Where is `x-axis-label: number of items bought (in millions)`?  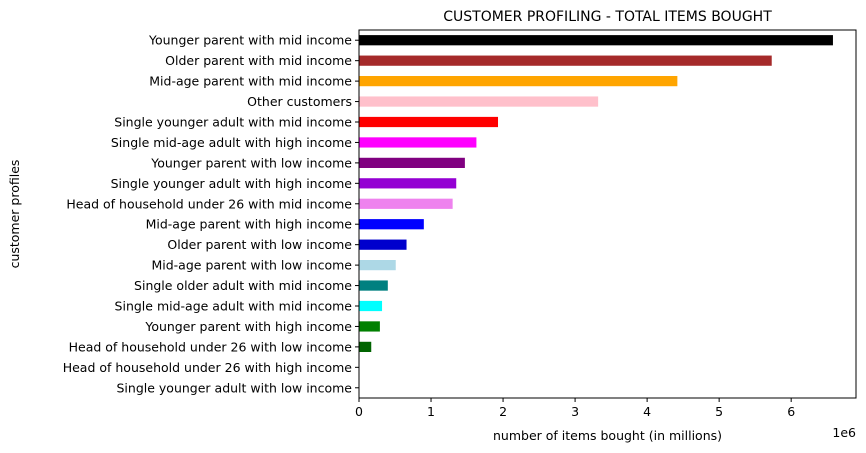 x-axis-label: number of items bought (in millions) is located at coordinates (607, 435).